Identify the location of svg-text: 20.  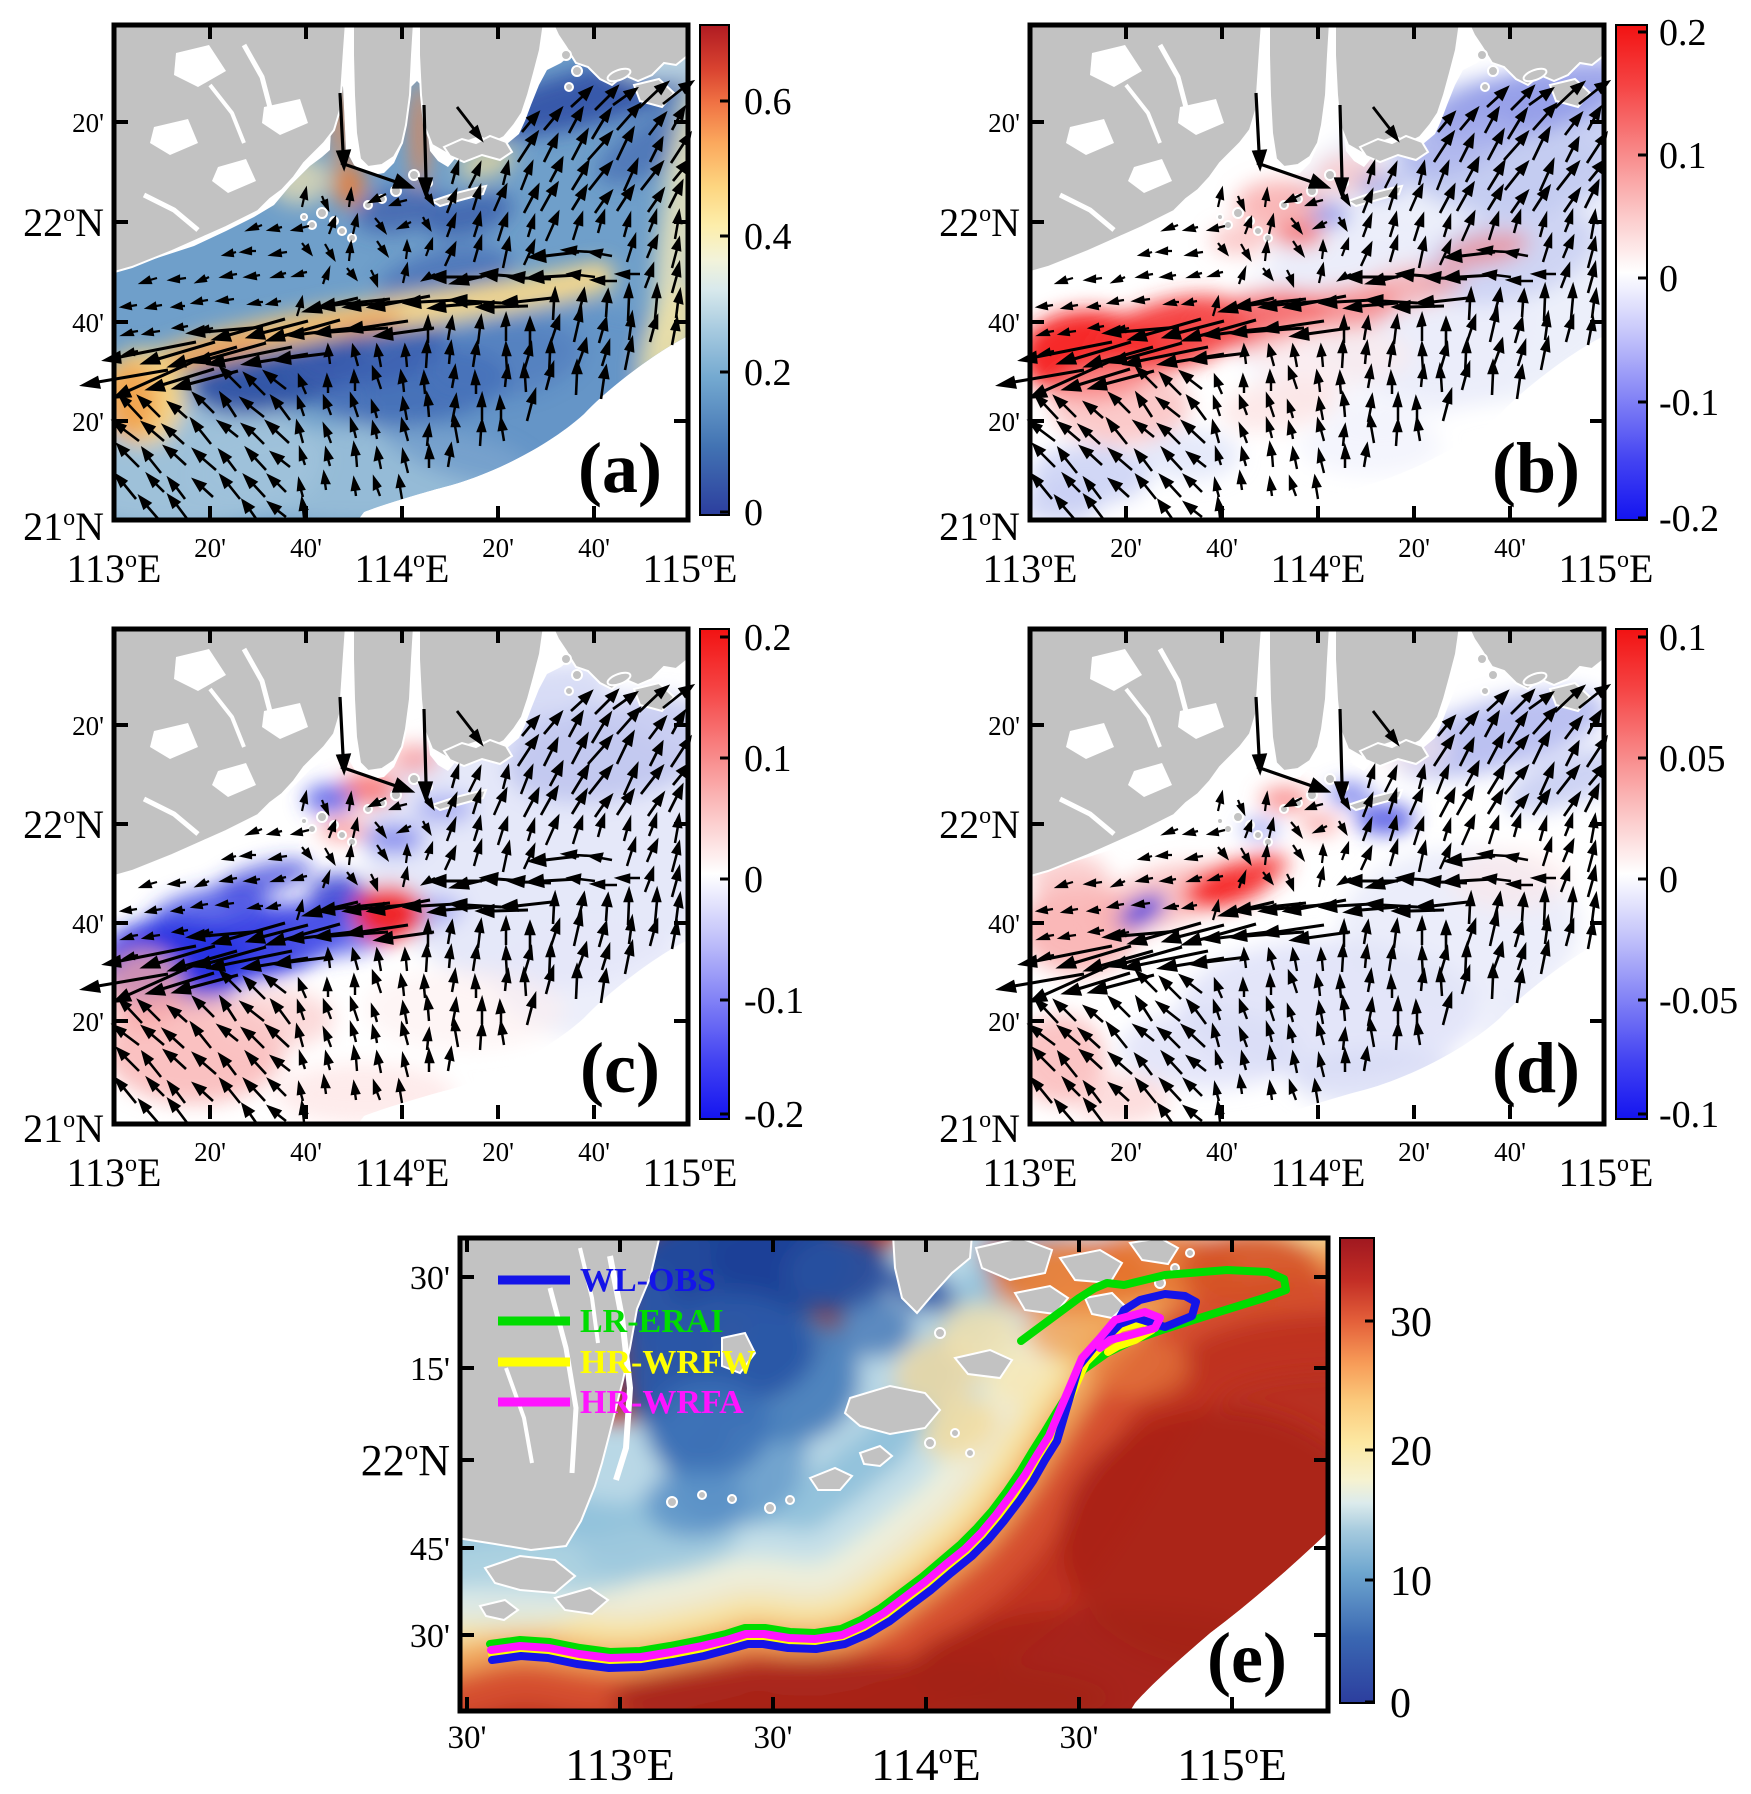
(1411, 1452).